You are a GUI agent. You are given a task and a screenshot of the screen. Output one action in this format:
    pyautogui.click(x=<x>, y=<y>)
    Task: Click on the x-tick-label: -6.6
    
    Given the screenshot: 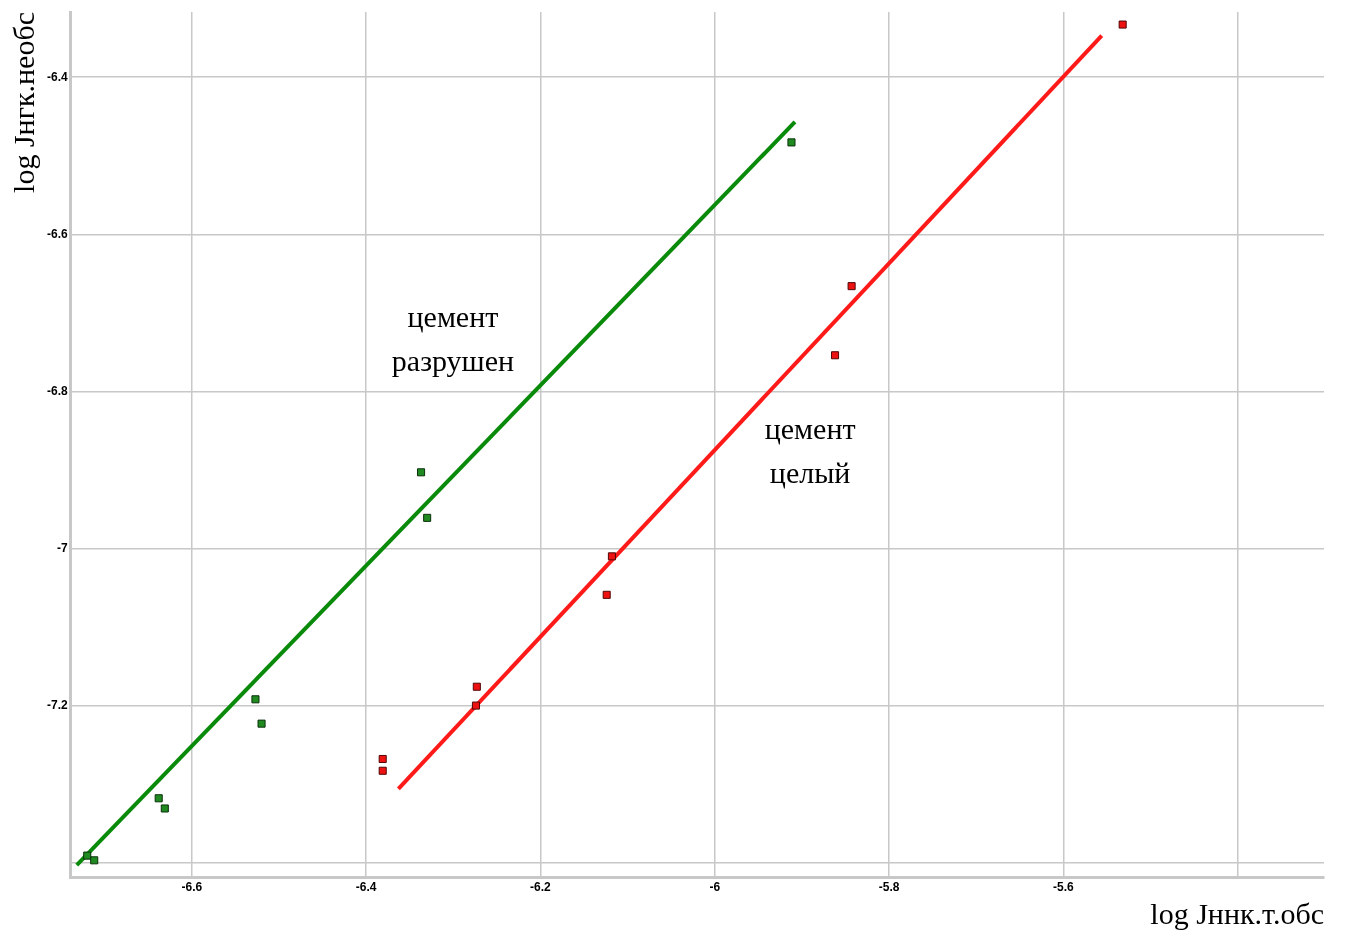 What is the action you would take?
    pyautogui.click(x=192, y=887)
    